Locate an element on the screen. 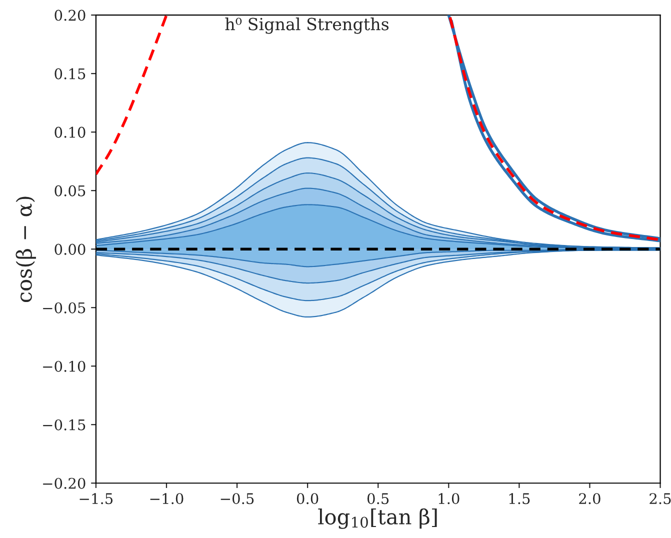 The image size is (671, 538). x-tick-label: −0.5 is located at coordinates (237, 498).